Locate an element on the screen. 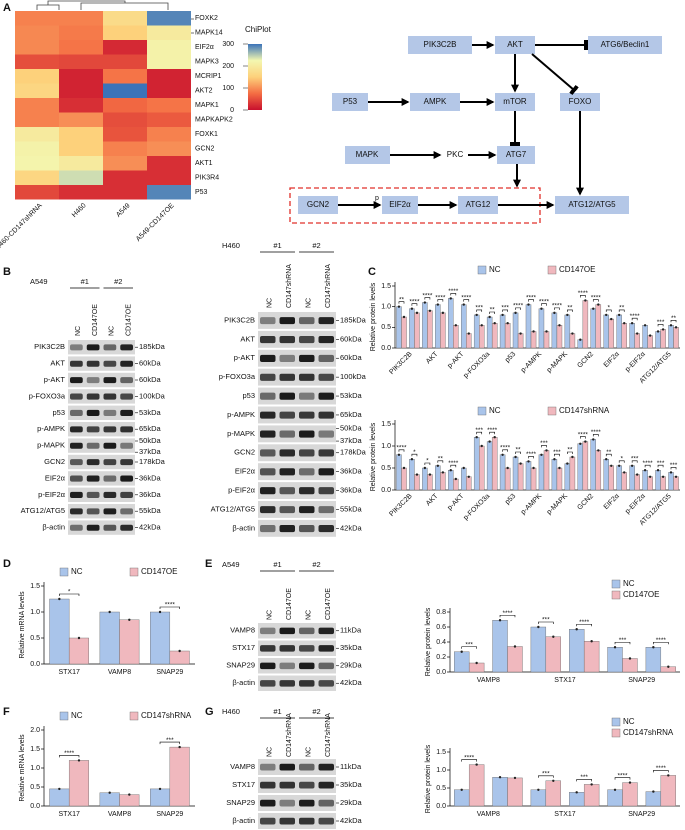  y-tick-label: 0.5 is located at coordinates (35, 638).